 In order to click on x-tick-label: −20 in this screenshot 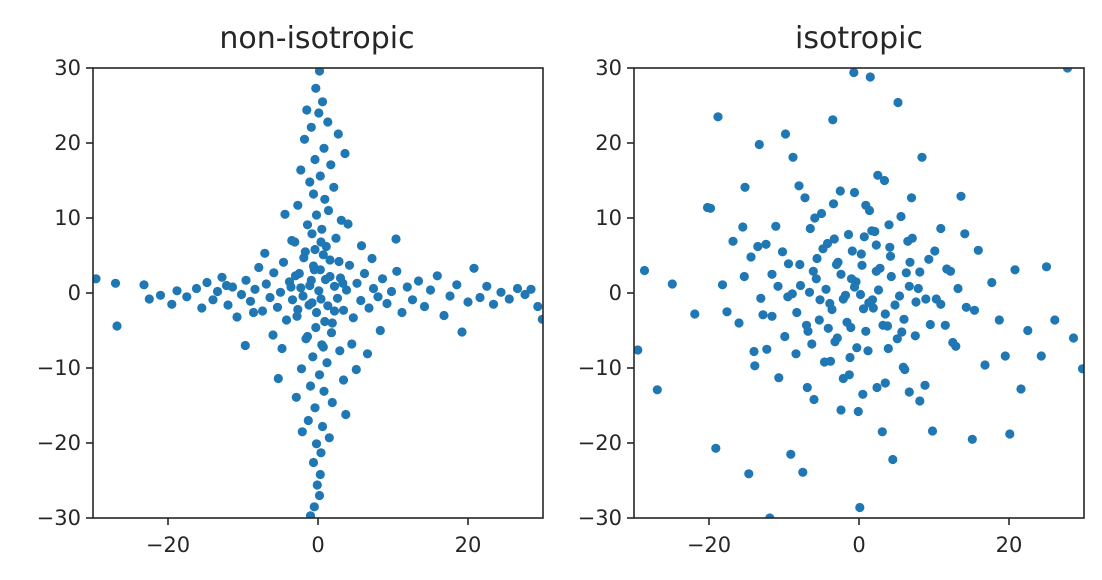, I will do `click(709, 545)`.